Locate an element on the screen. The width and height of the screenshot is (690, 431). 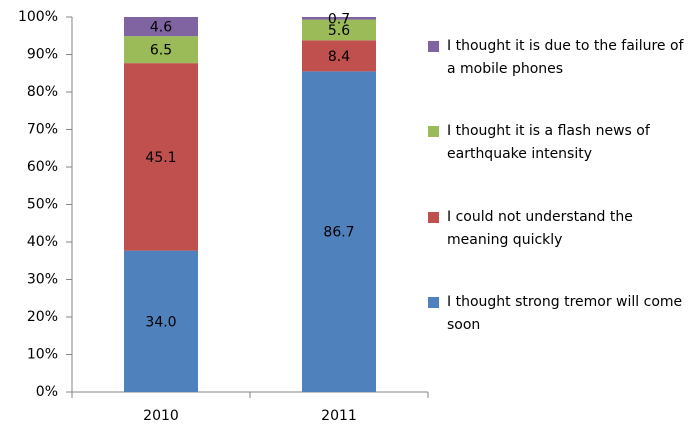
y-tick-label: 80% is located at coordinates (42, 92).